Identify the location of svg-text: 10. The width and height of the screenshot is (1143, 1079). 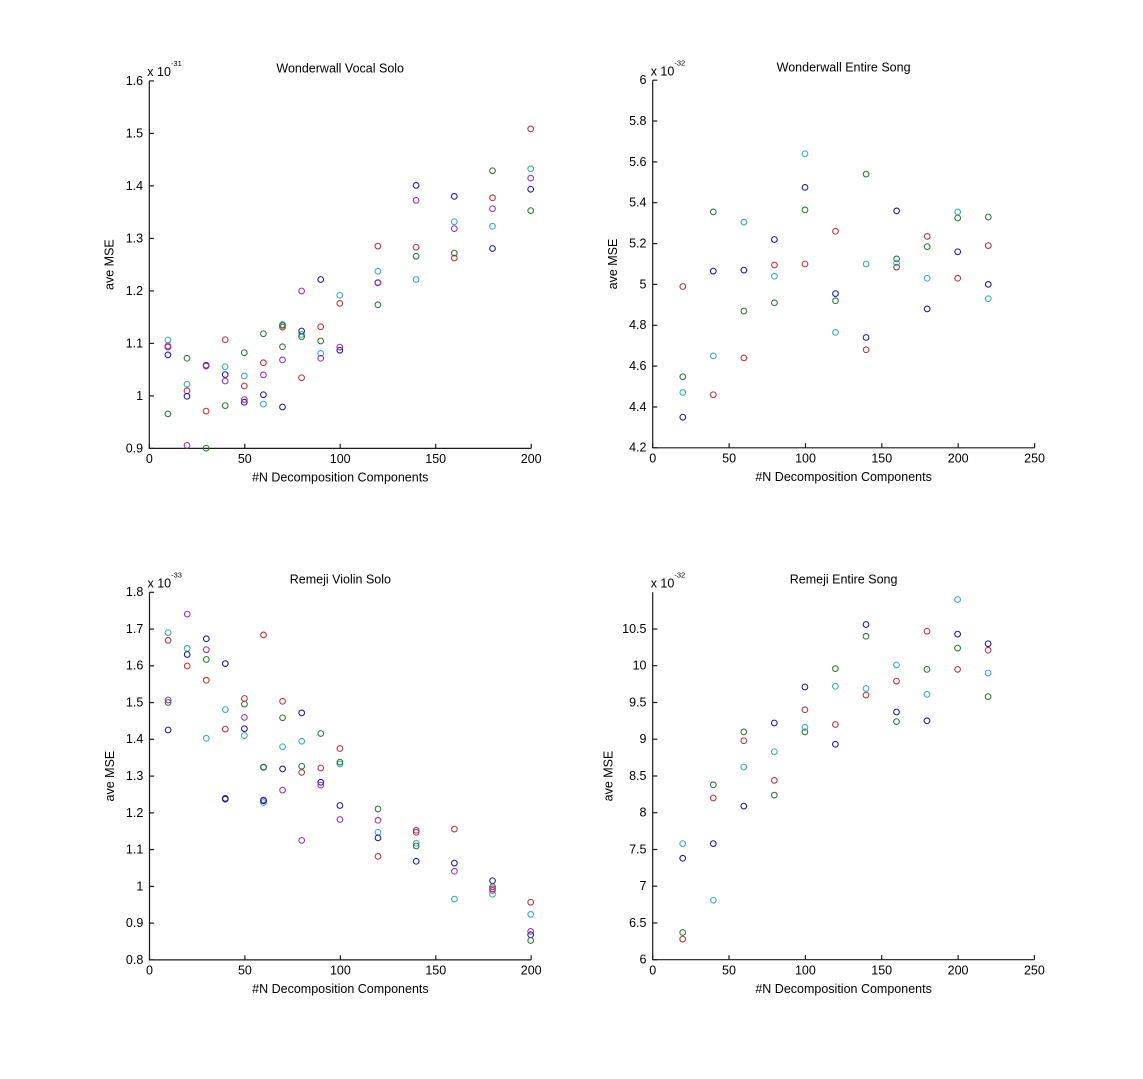
(640, 666).